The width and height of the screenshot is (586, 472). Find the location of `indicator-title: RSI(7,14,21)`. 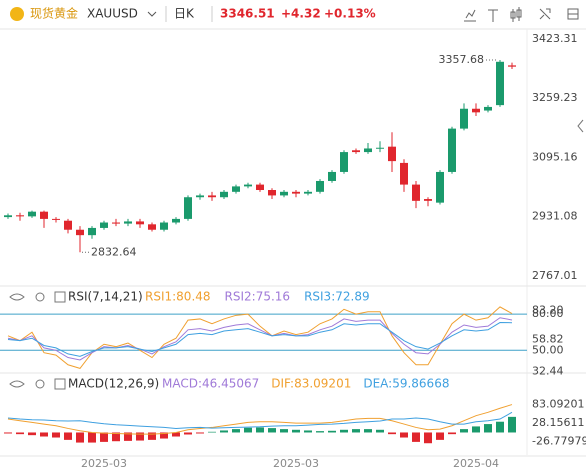

indicator-title: RSI(7,14,21) is located at coordinates (105, 297).